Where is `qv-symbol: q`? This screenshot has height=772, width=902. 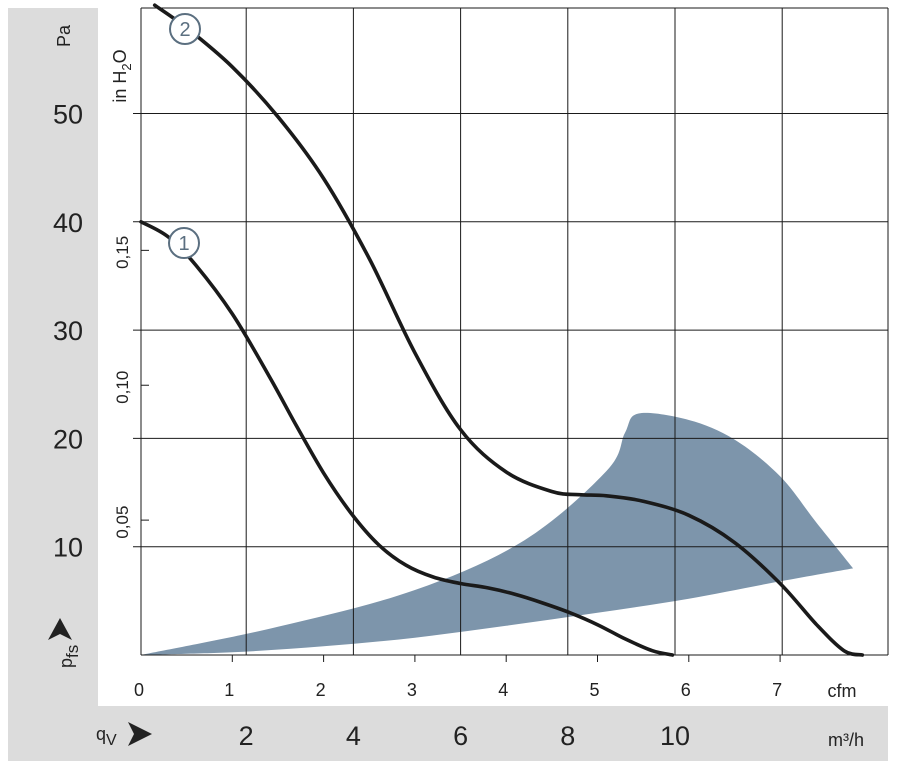
qv-symbol: q is located at coordinates (101, 734).